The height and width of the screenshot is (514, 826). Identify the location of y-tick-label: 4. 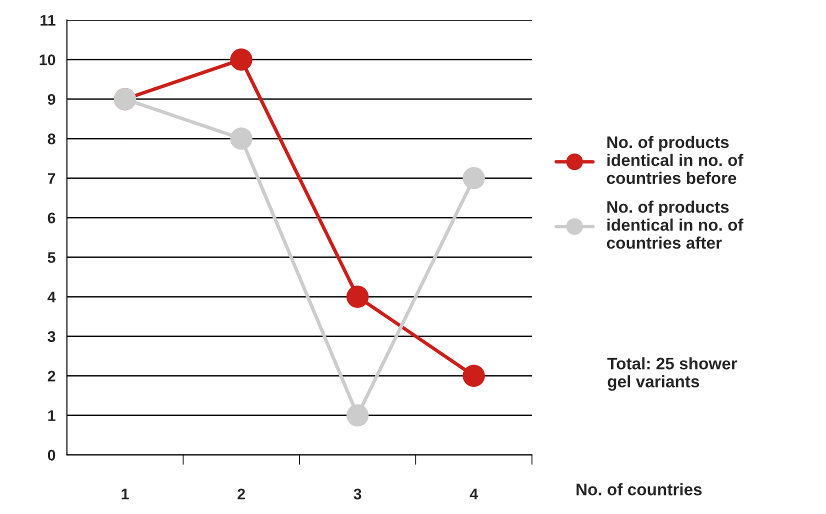
(52, 297).